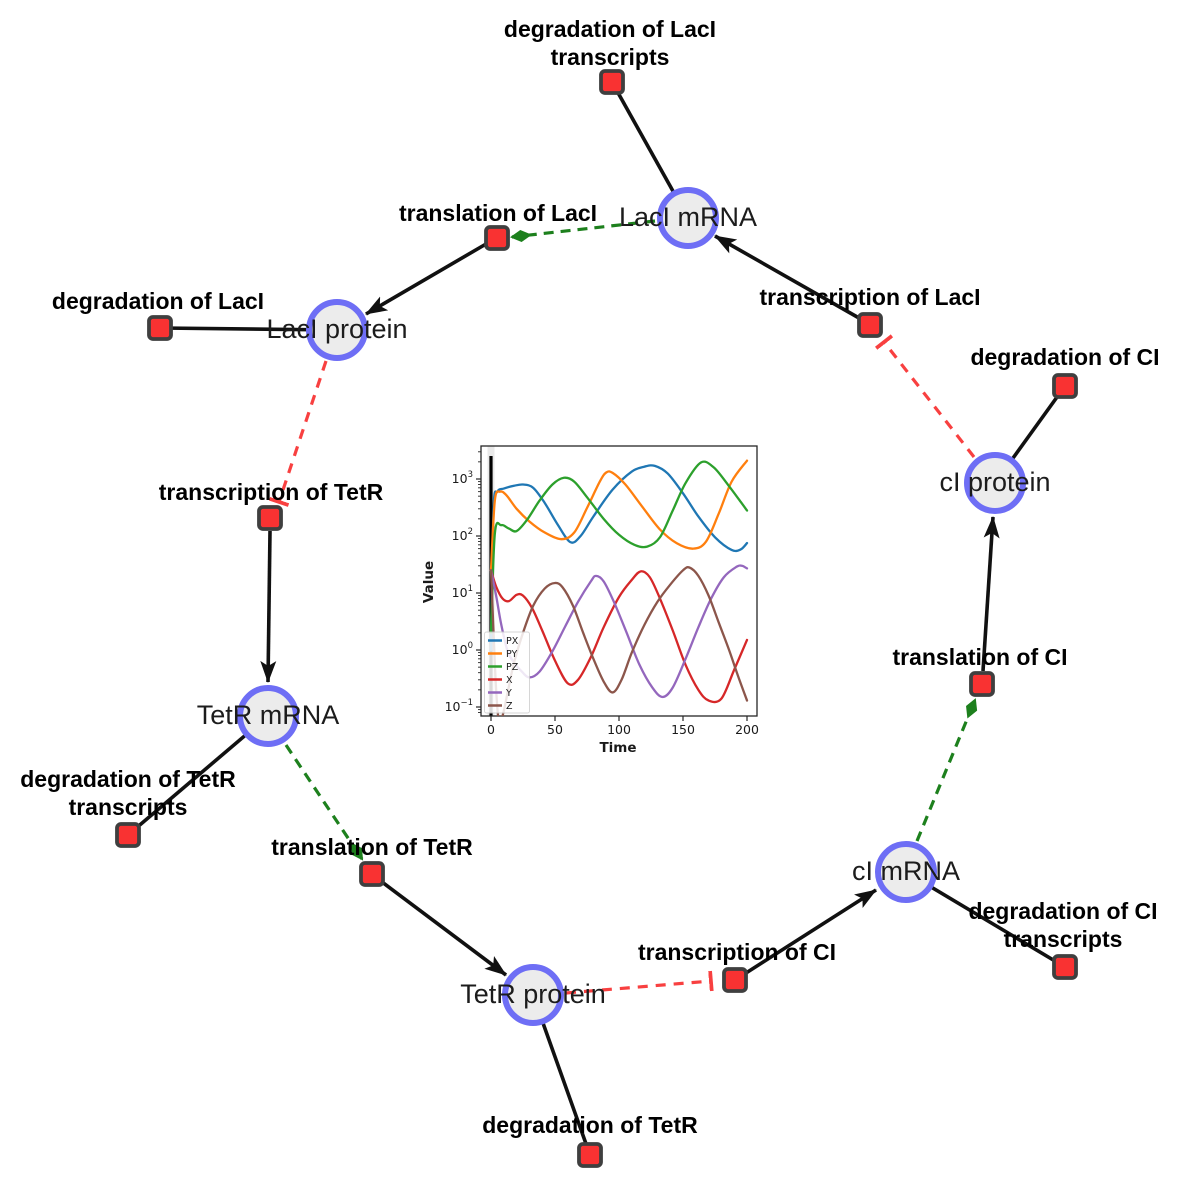 Image resolution: width=1189 pixels, height=1200 pixels. What do you see at coordinates (747, 729) in the screenshot?
I see `x-tick-label: 200` at bounding box center [747, 729].